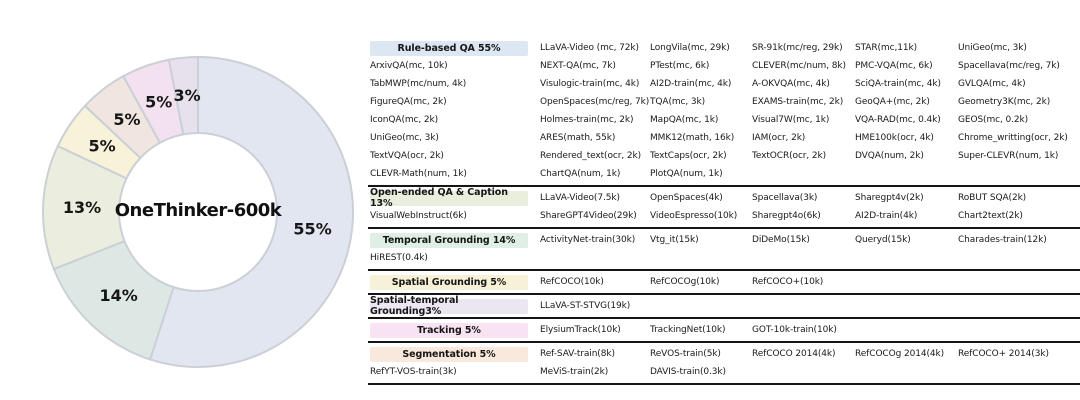 This screenshot has width=1080, height=400. I want to click on pie-slice-spatial-temporal-grounding, so click(183, 96).